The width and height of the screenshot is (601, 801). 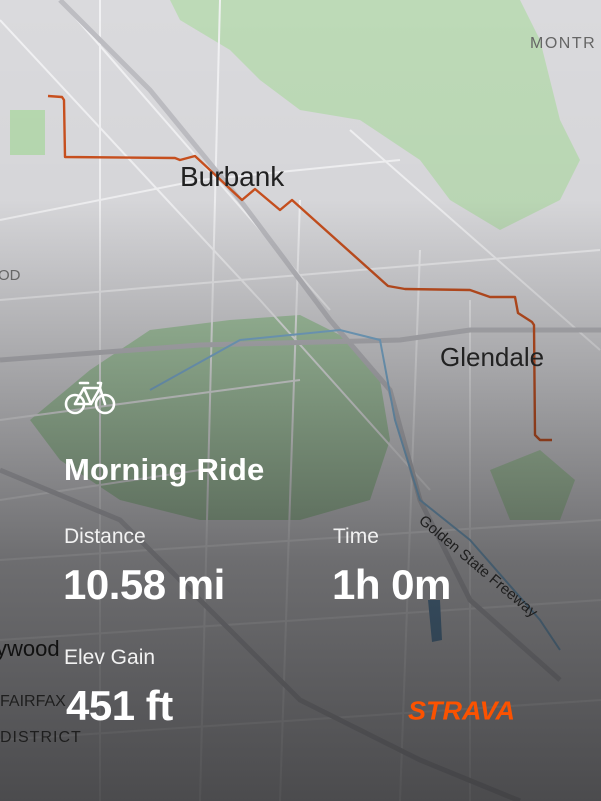 I want to click on distance-value: 10.58 mi, so click(x=144, y=584).